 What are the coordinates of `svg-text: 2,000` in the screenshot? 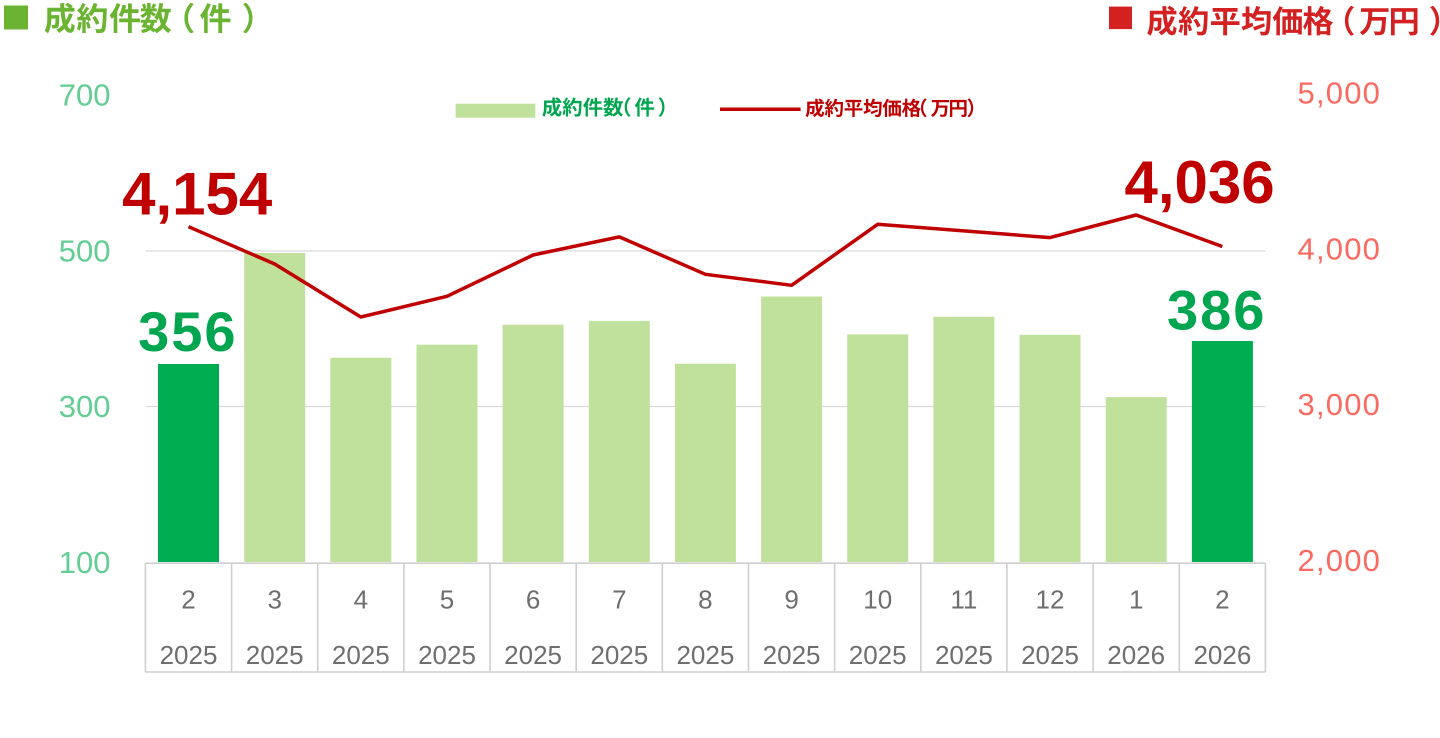 It's located at (1340, 560).